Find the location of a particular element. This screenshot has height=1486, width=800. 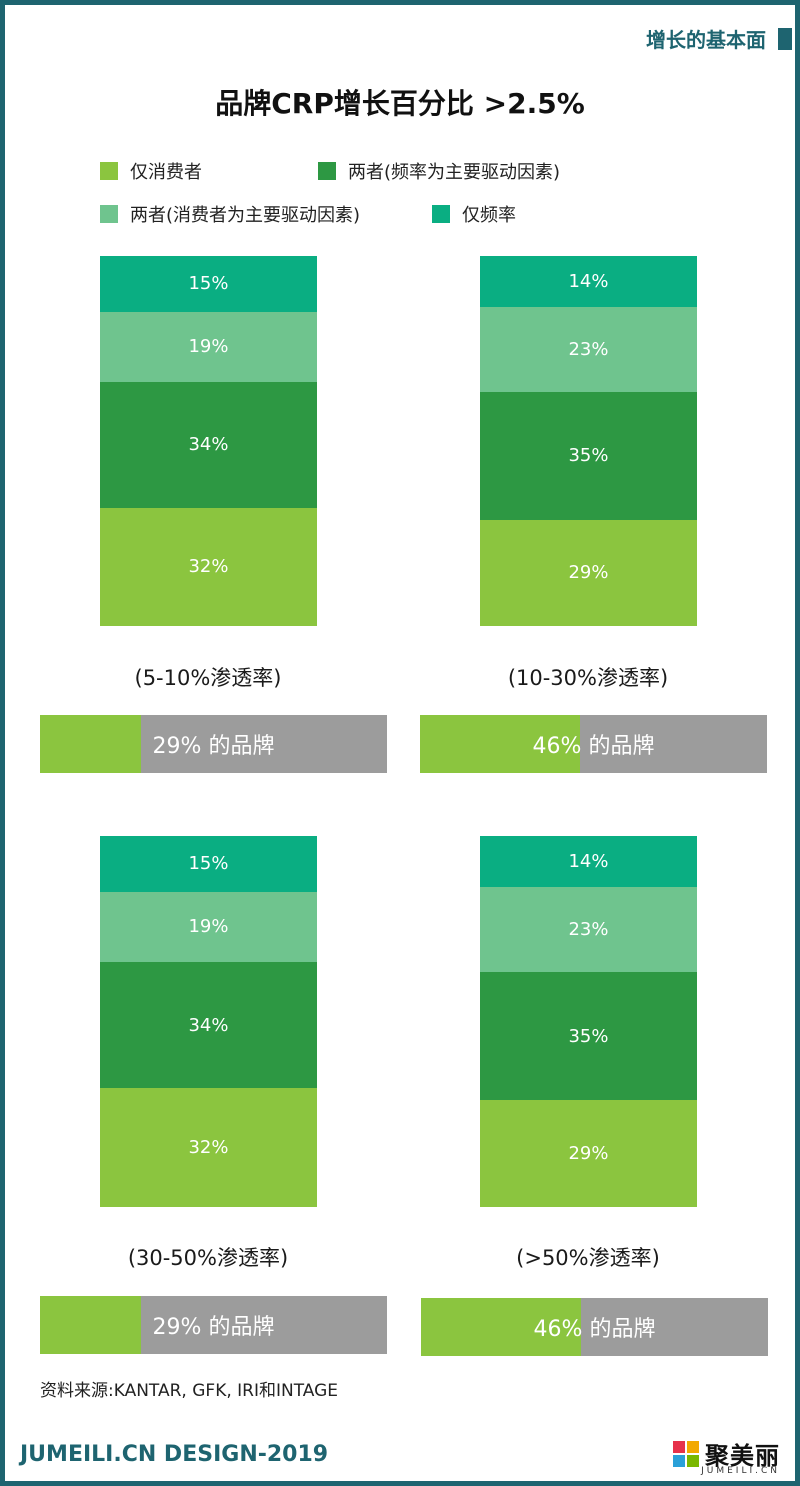

section-tag: 增长的基本面 is located at coordinates (719, 38).